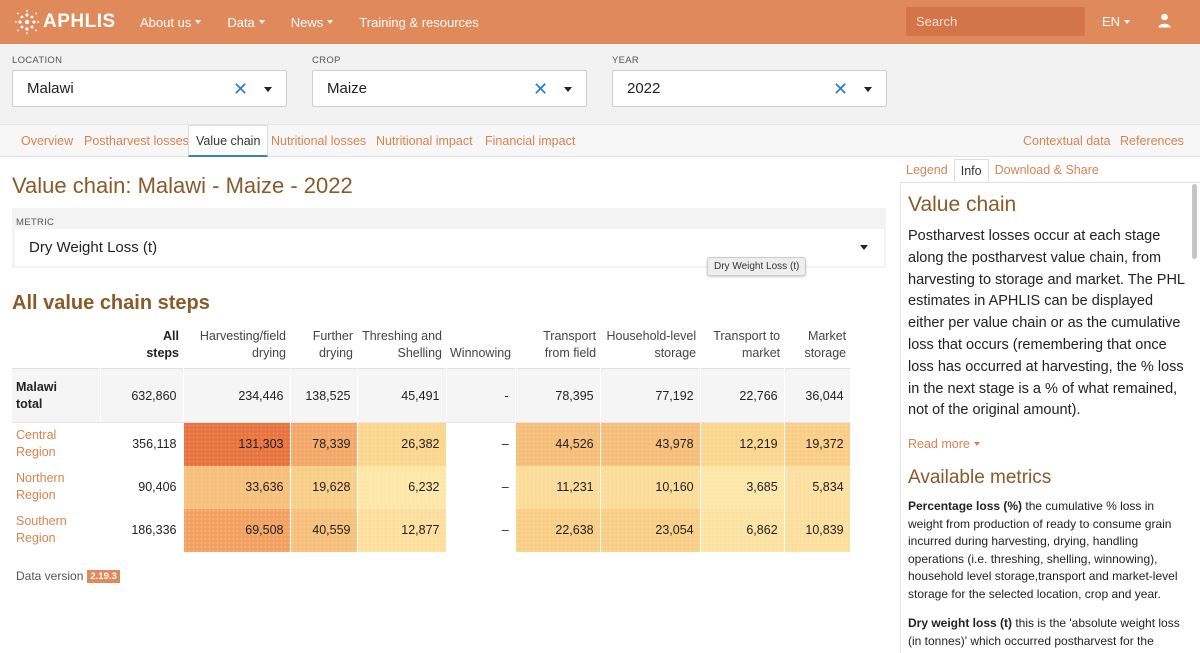 Image resolution: width=1200 pixels, height=653 pixels. Describe the element at coordinates (927, 170) in the screenshot. I see `tab-legend: Legend` at that location.